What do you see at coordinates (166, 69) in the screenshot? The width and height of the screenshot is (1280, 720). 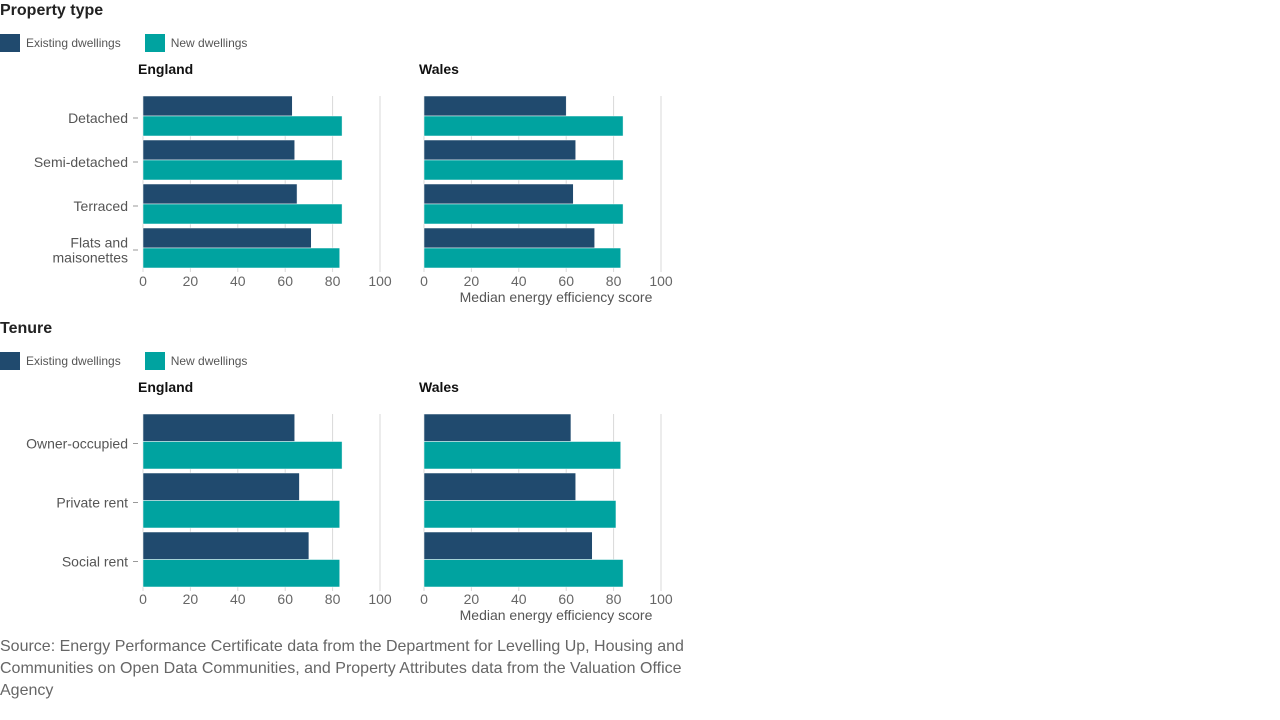 I see `panel-title-england-1: England` at bounding box center [166, 69].